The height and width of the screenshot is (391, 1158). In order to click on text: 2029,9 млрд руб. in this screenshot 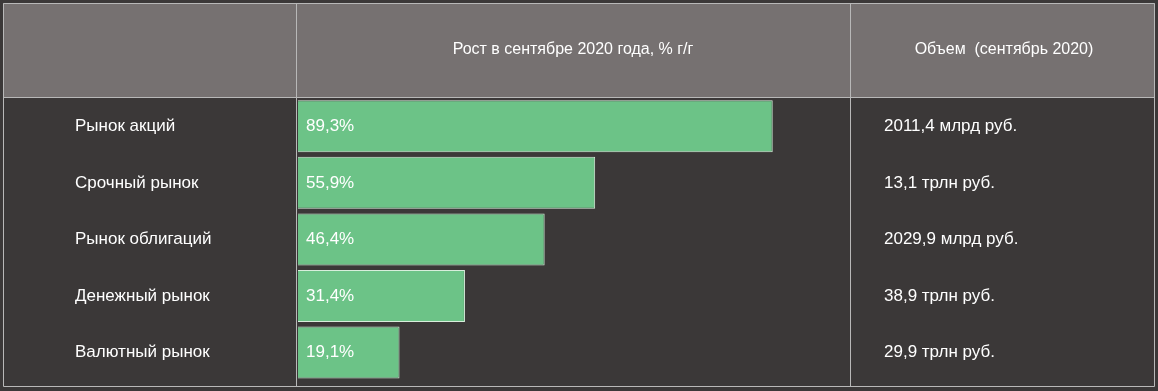, I will do `click(951, 239)`.